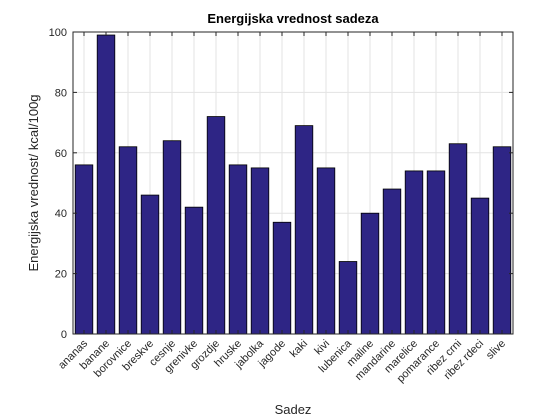 Image resolution: width=560 pixels, height=420 pixels. Describe the element at coordinates (33, 182) in the screenshot. I see `y-axis-label: Energijska vrednost/ kcal/100g` at that location.